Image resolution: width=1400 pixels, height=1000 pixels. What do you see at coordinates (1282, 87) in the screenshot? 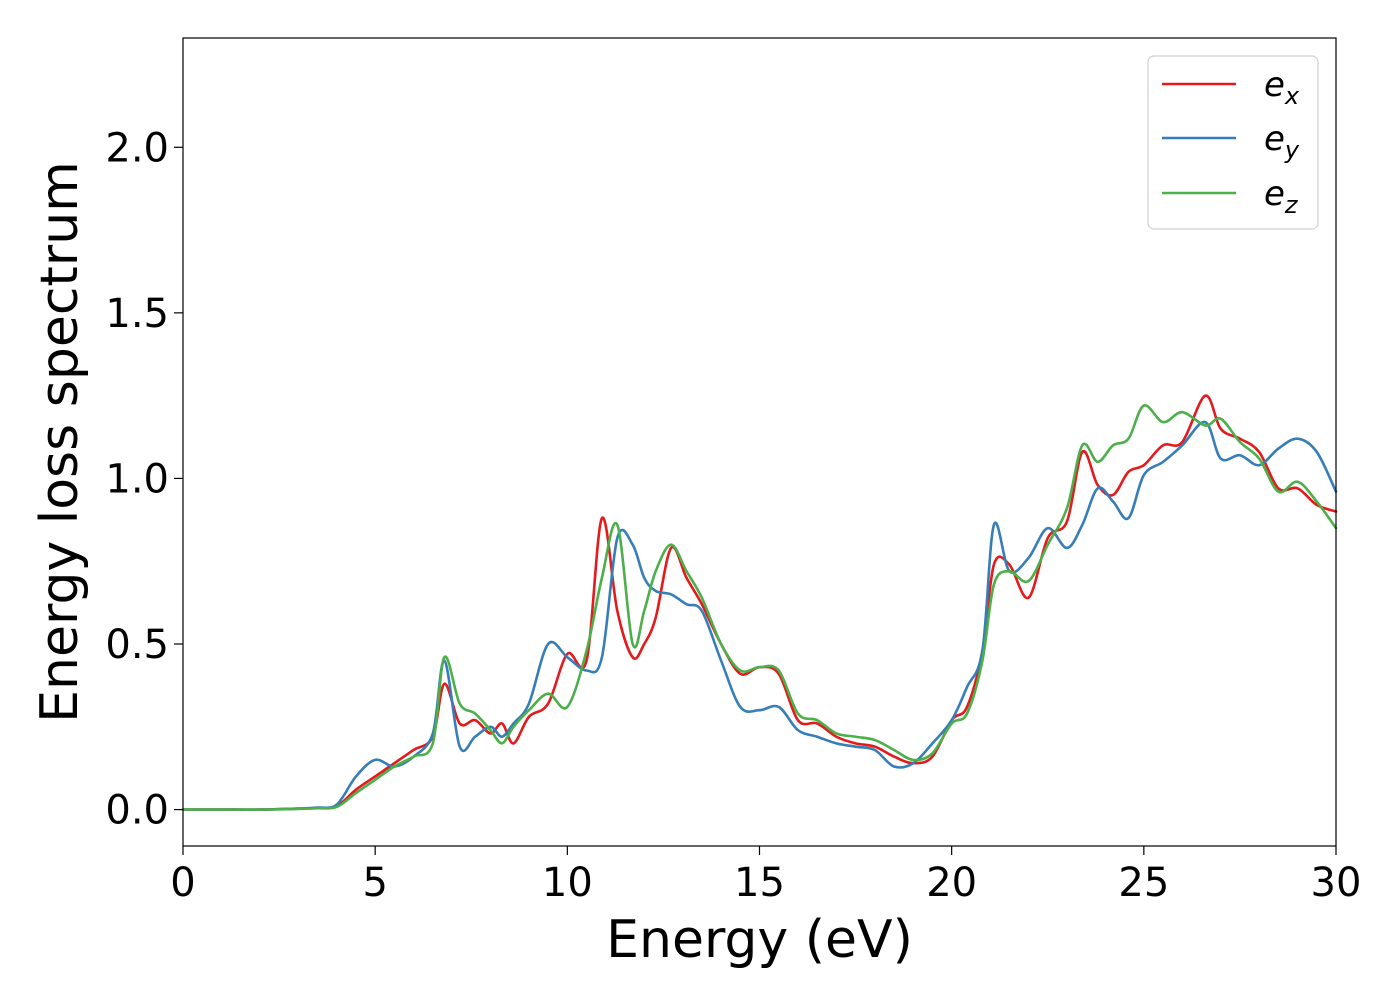
I see `legend-label-ex: ex` at bounding box center [1282, 87].